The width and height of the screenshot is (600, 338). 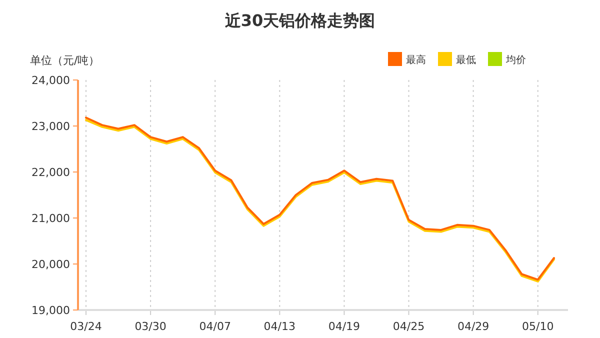 I want to click on y-tick-label: 24,000, so click(x=51, y=80).